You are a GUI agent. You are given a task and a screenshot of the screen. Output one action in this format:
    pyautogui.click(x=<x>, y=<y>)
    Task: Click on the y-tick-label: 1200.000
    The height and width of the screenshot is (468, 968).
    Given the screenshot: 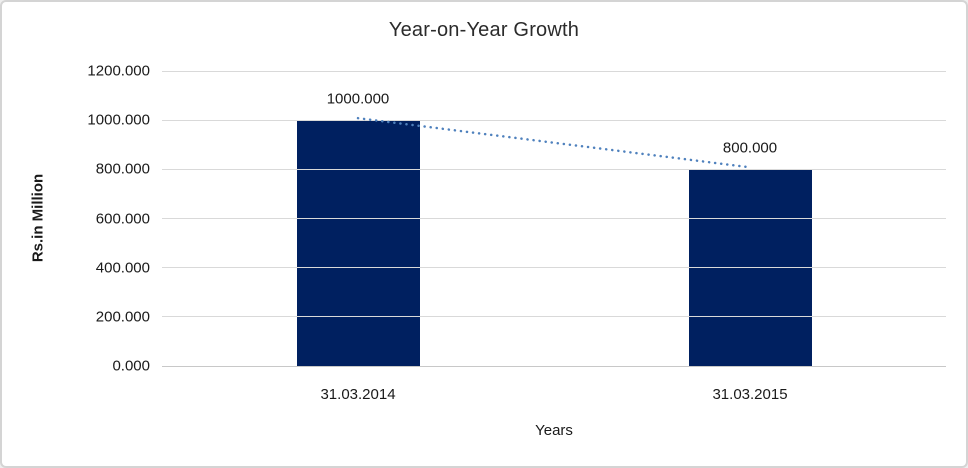 What is the action you would take?
    pyautogui.click(x=118, y=71)
    